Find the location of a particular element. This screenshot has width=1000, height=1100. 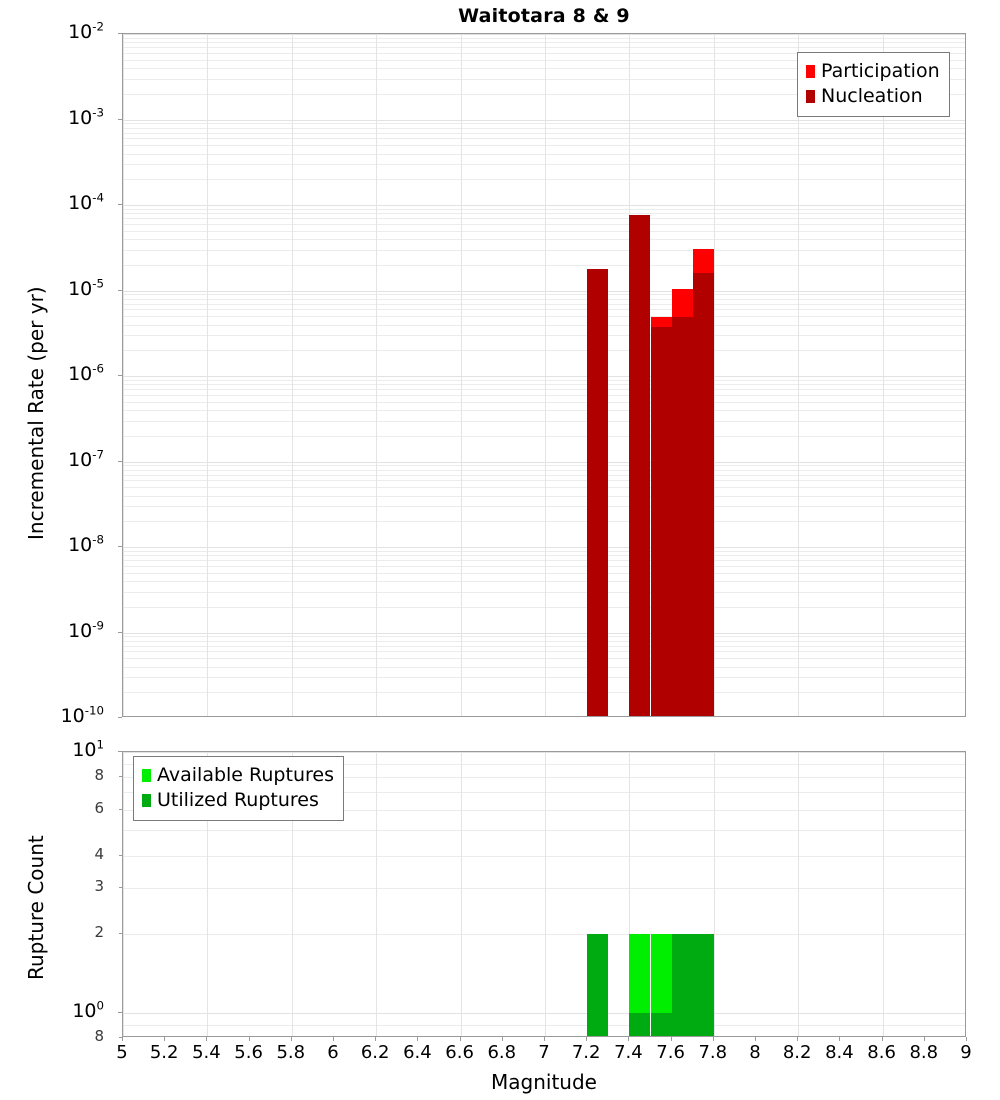

y-tick-label: 10⁻¹⁰ is located at coordinates (82, 715).